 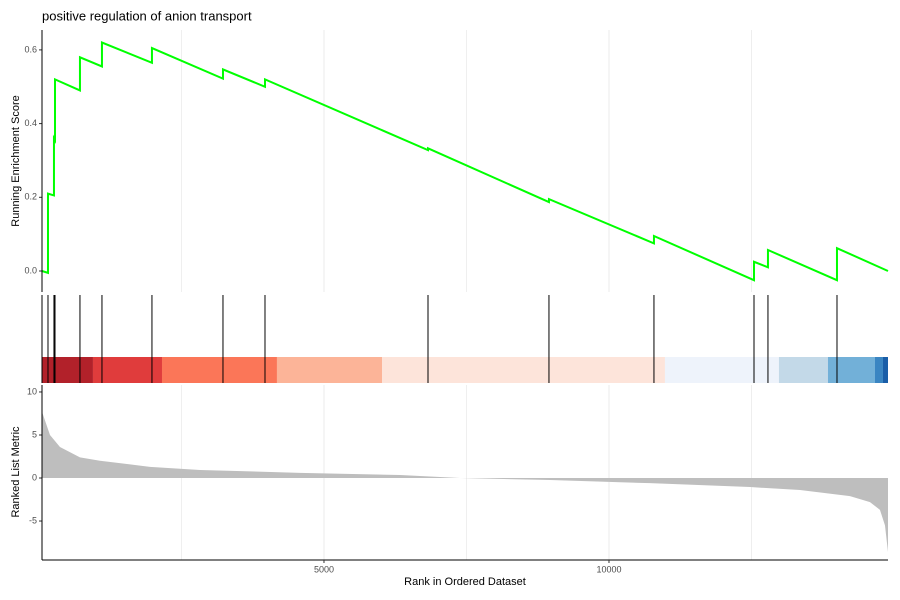 I want to click on y-tick-label: 0.0, so click(x=30, y=270).